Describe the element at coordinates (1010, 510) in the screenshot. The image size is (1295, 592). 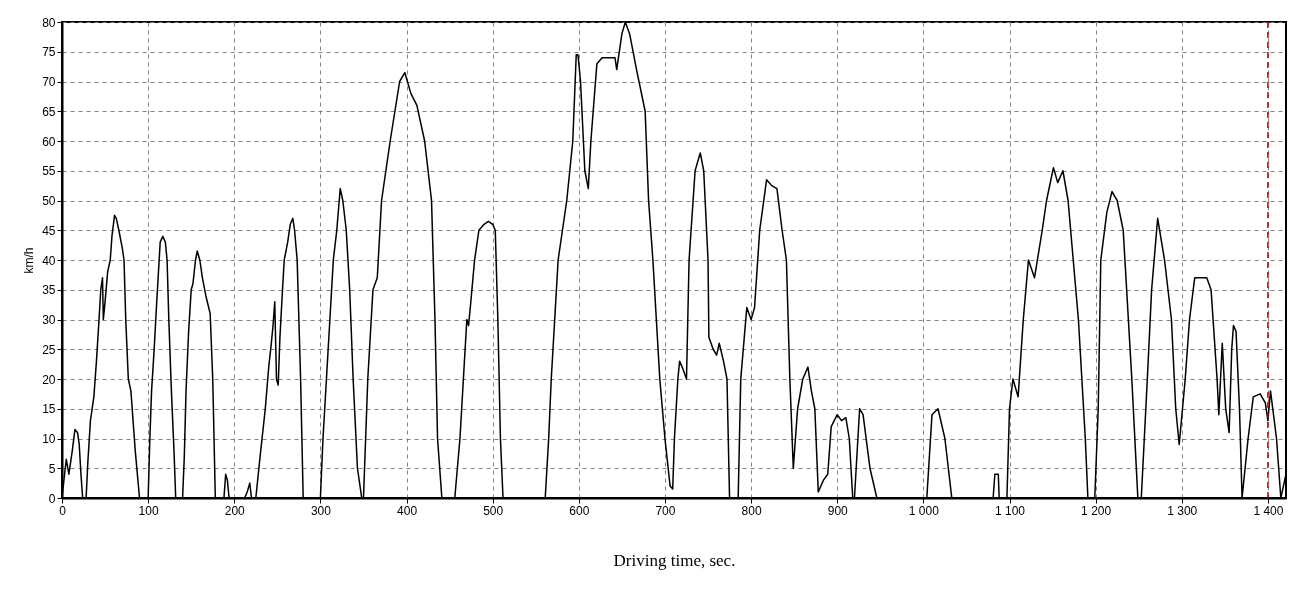
I see `x-tick-label: 1 100` at that location.